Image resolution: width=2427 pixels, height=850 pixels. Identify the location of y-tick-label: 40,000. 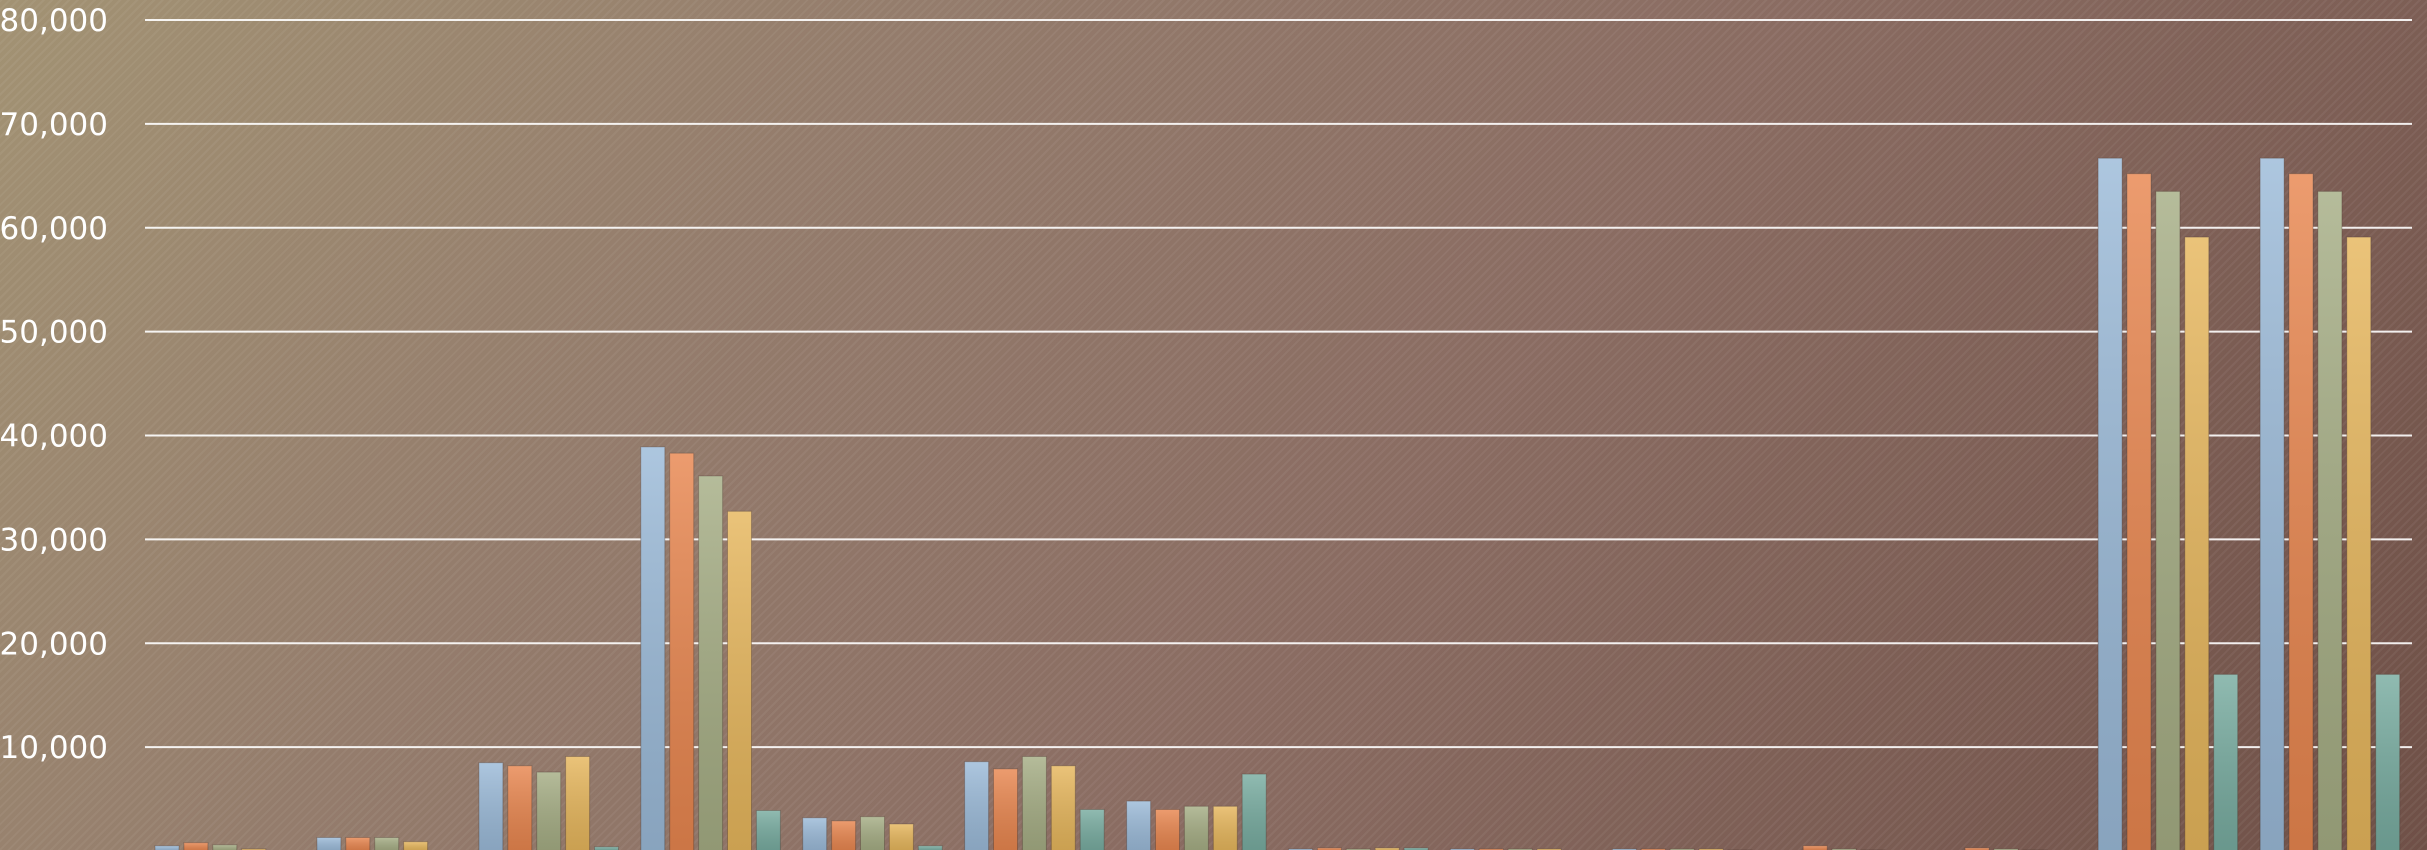
(54, 437).